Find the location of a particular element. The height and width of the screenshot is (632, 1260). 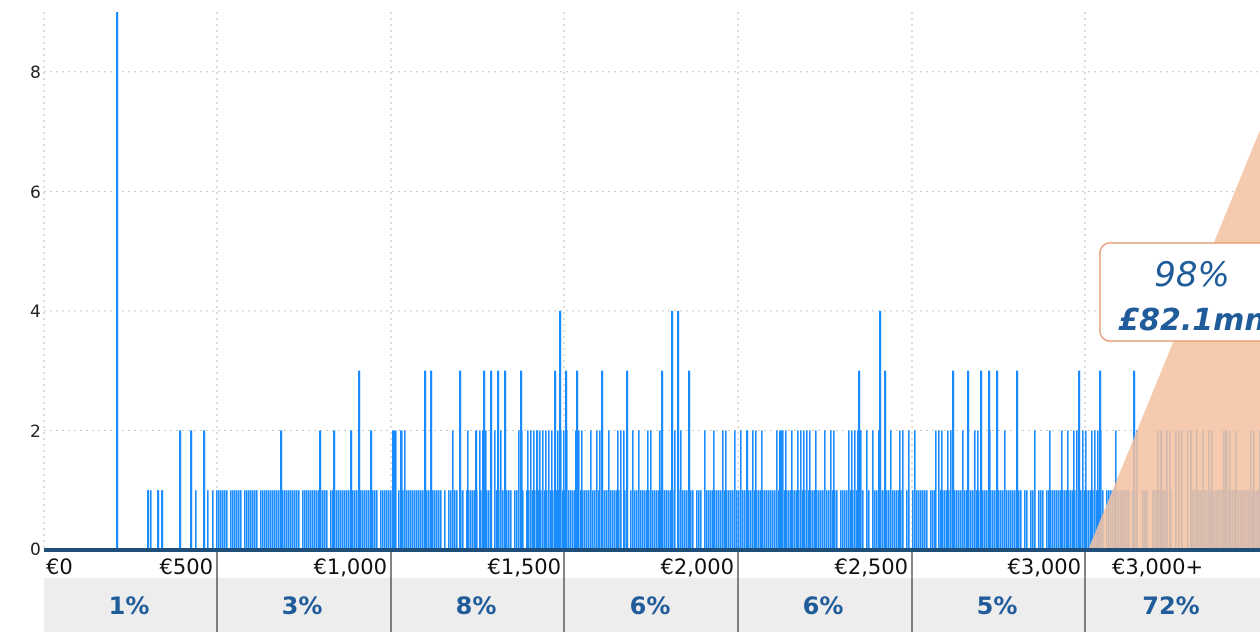

bin-label: €2,000 is located at coordinates (697, 567).